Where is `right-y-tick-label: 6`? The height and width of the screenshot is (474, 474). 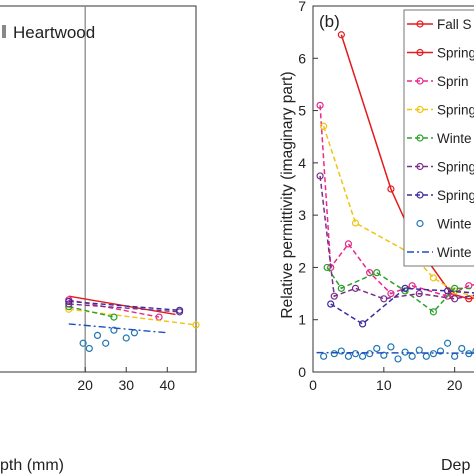 right-y-tick-label: 6 is located at coordinates (302, 58).